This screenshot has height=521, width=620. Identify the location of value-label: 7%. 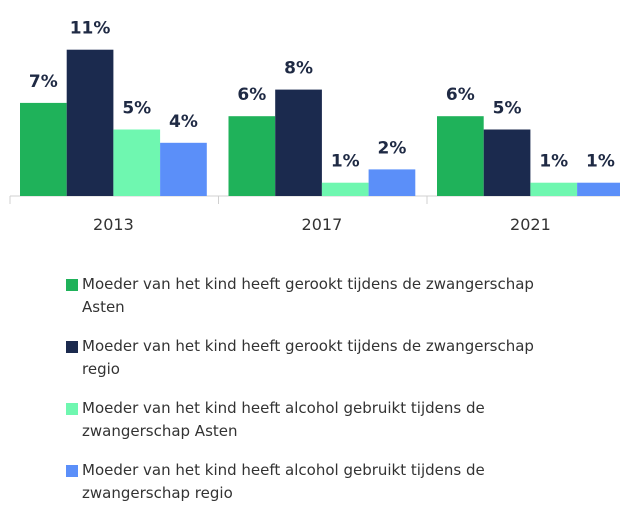
(43, 82).